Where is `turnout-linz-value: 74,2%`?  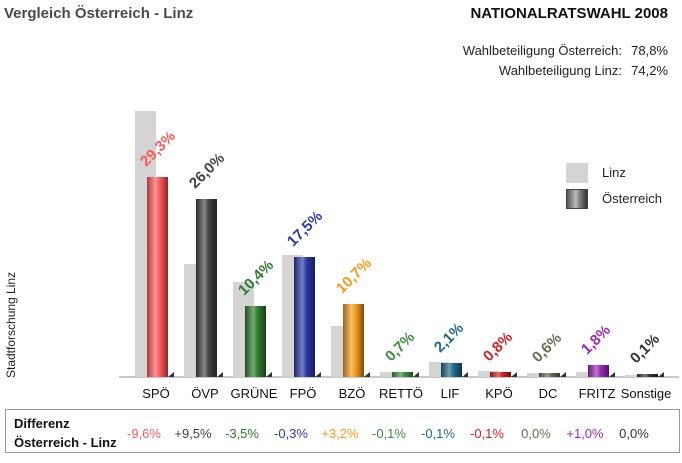 turnout-linz-value: 74,2% is located at coordinates (649, 70).